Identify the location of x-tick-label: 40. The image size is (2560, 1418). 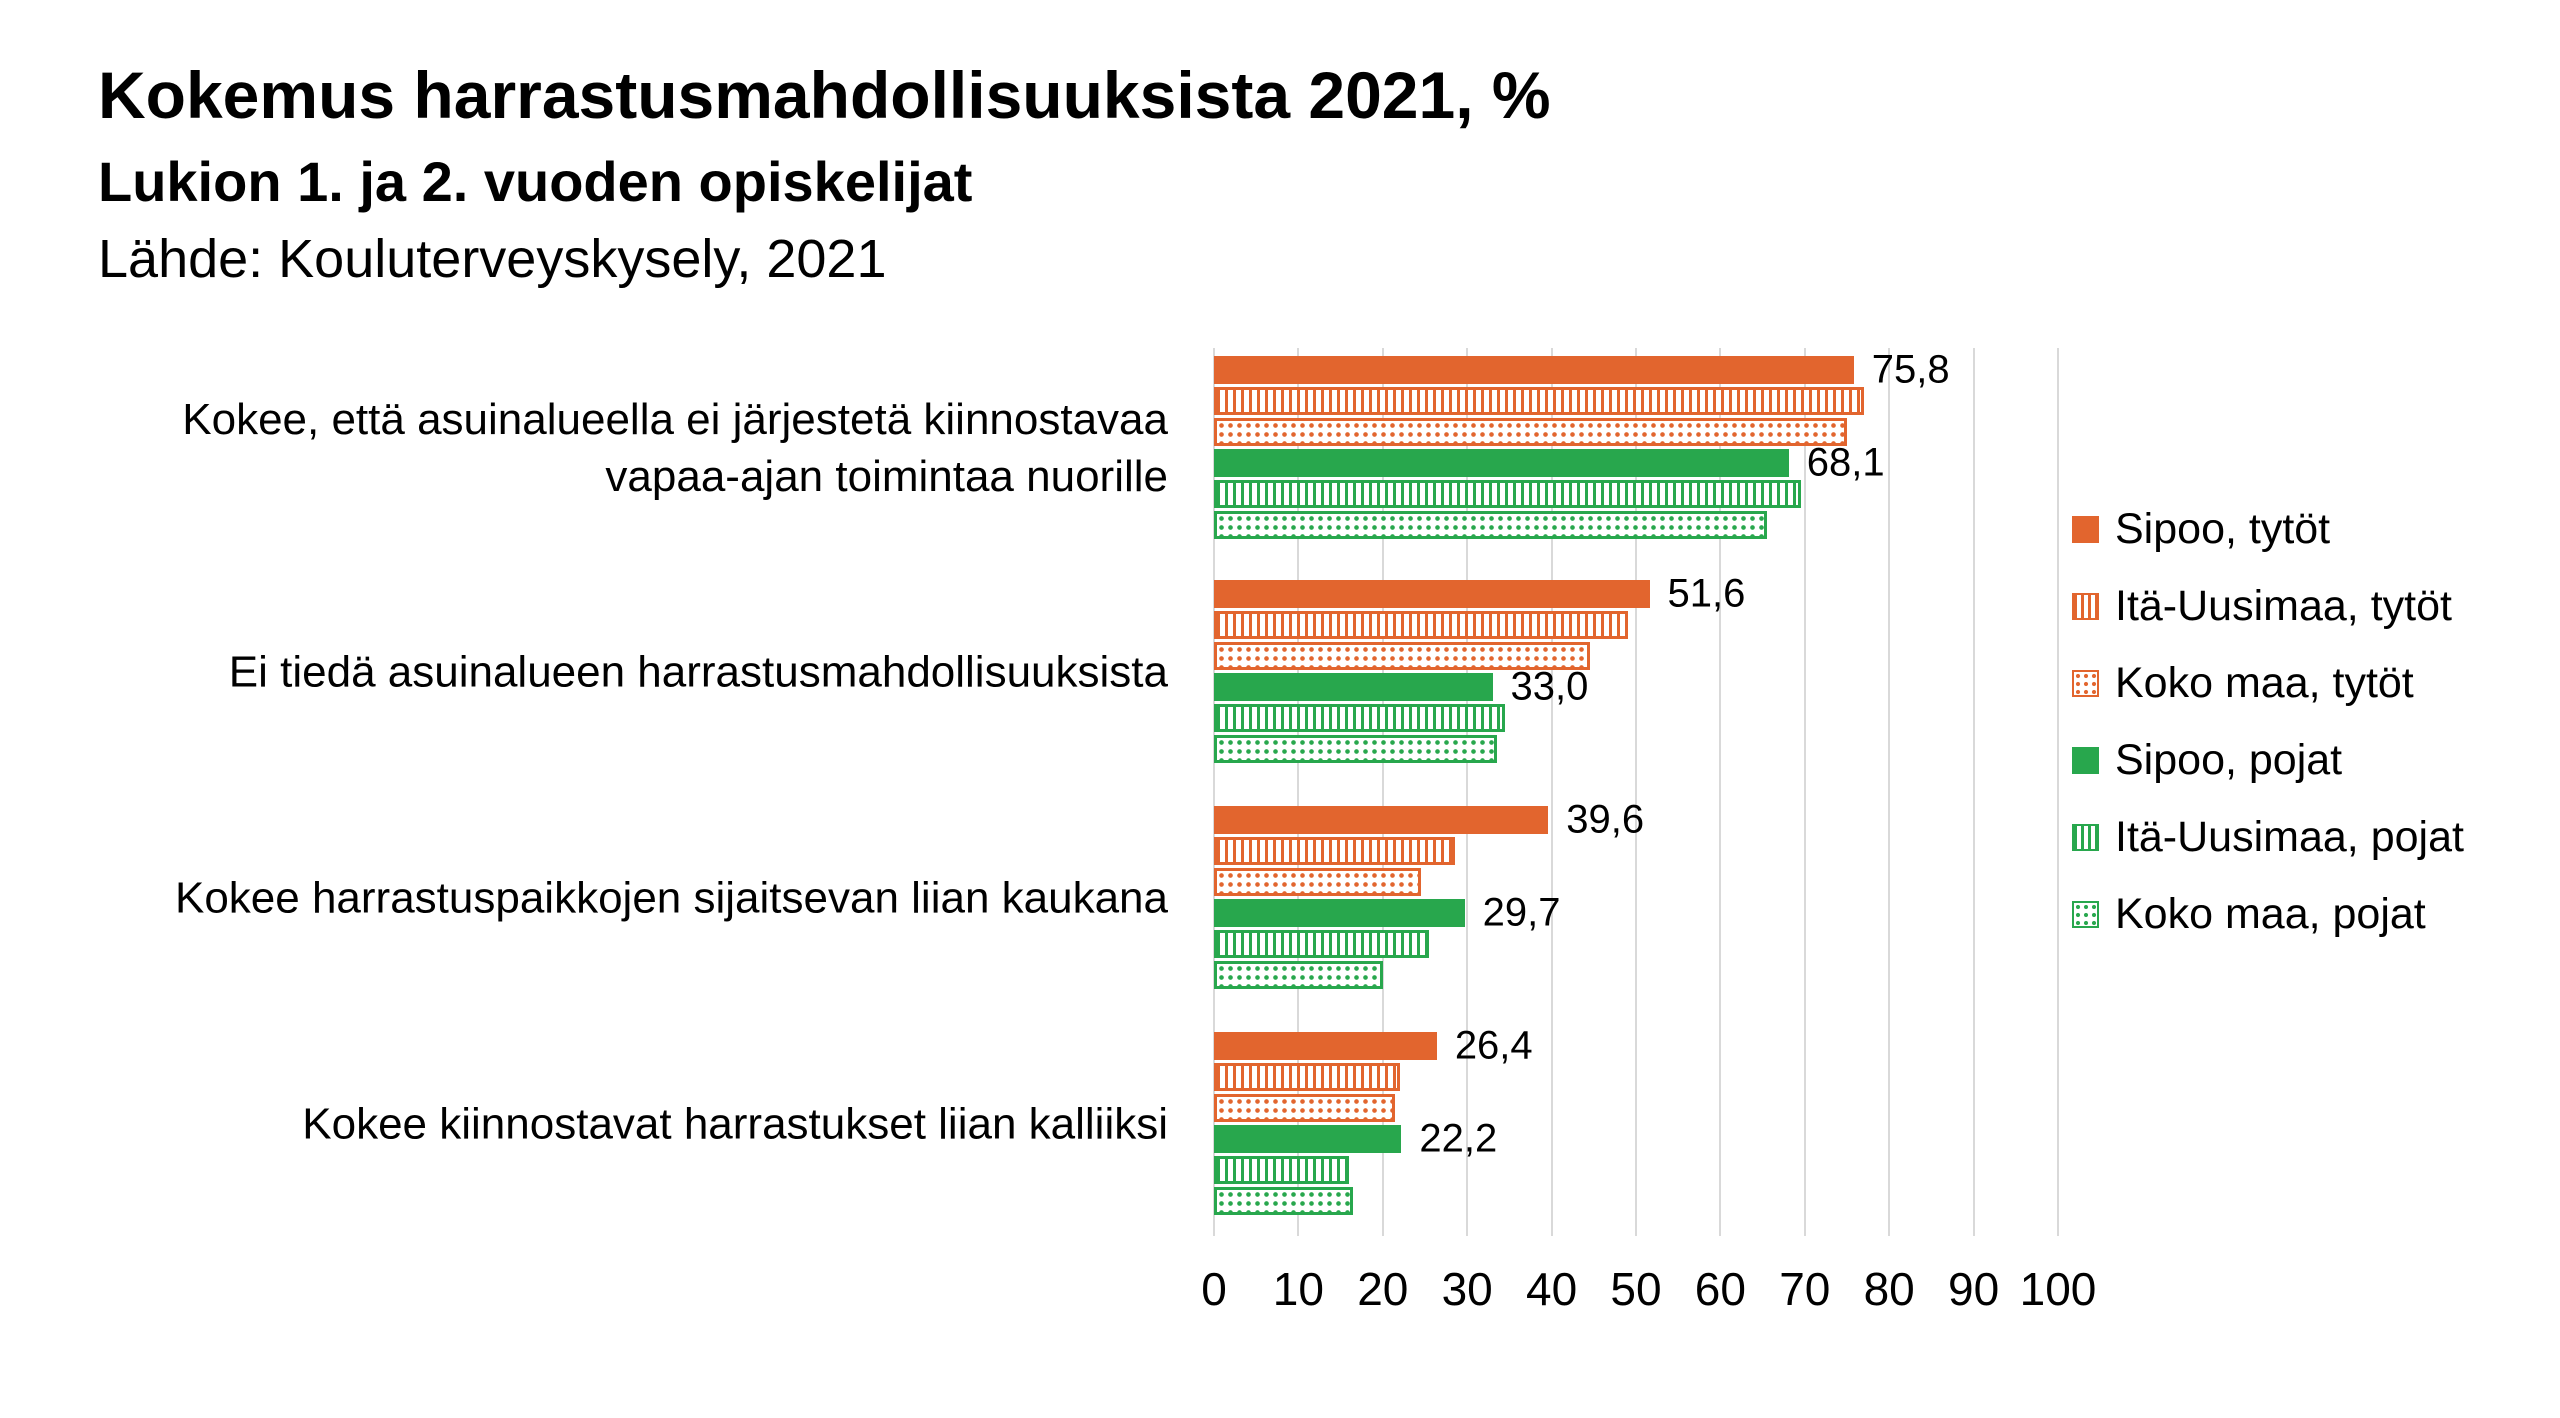
(1552, 1289).